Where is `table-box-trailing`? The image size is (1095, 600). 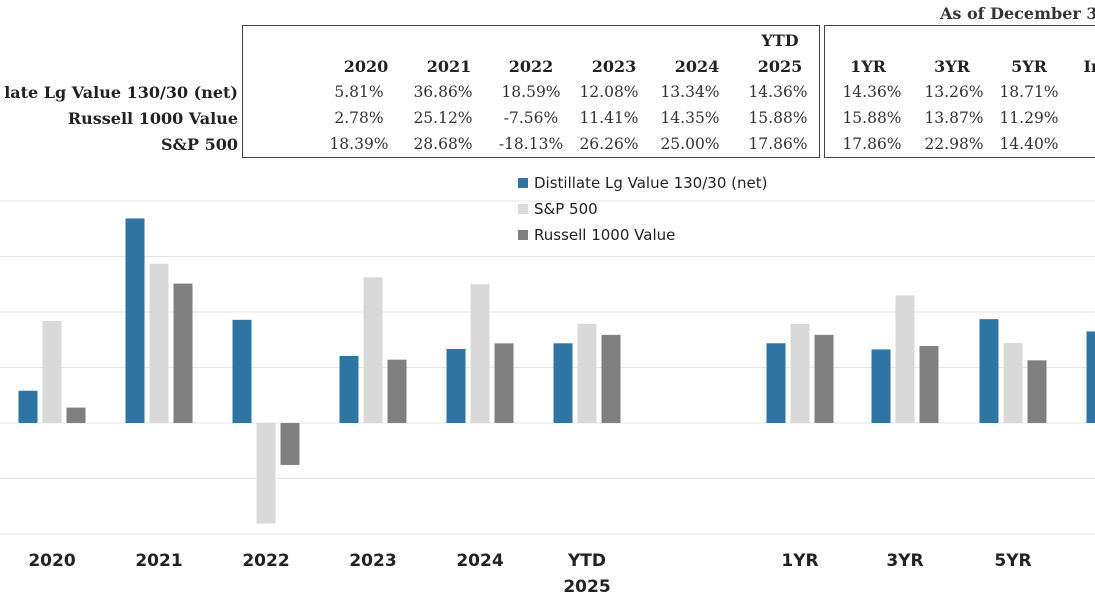 table-box-trailing is located at coordinates (959, 91).